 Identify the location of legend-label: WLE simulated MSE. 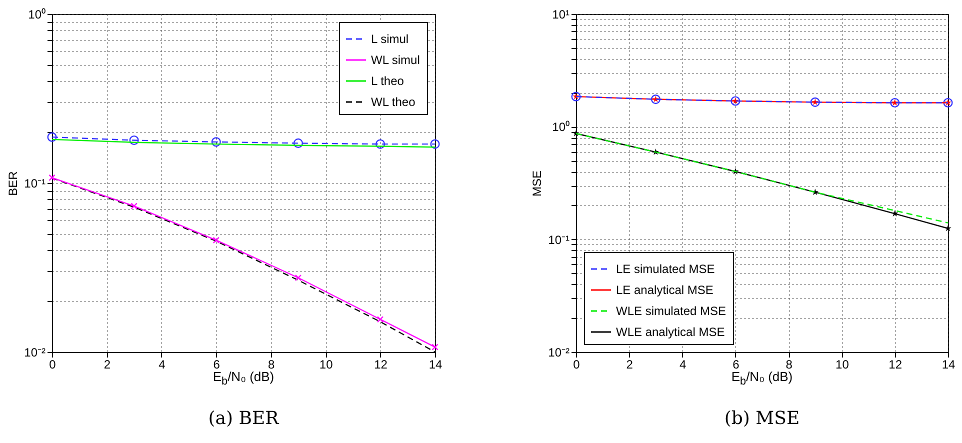
(671, 311).